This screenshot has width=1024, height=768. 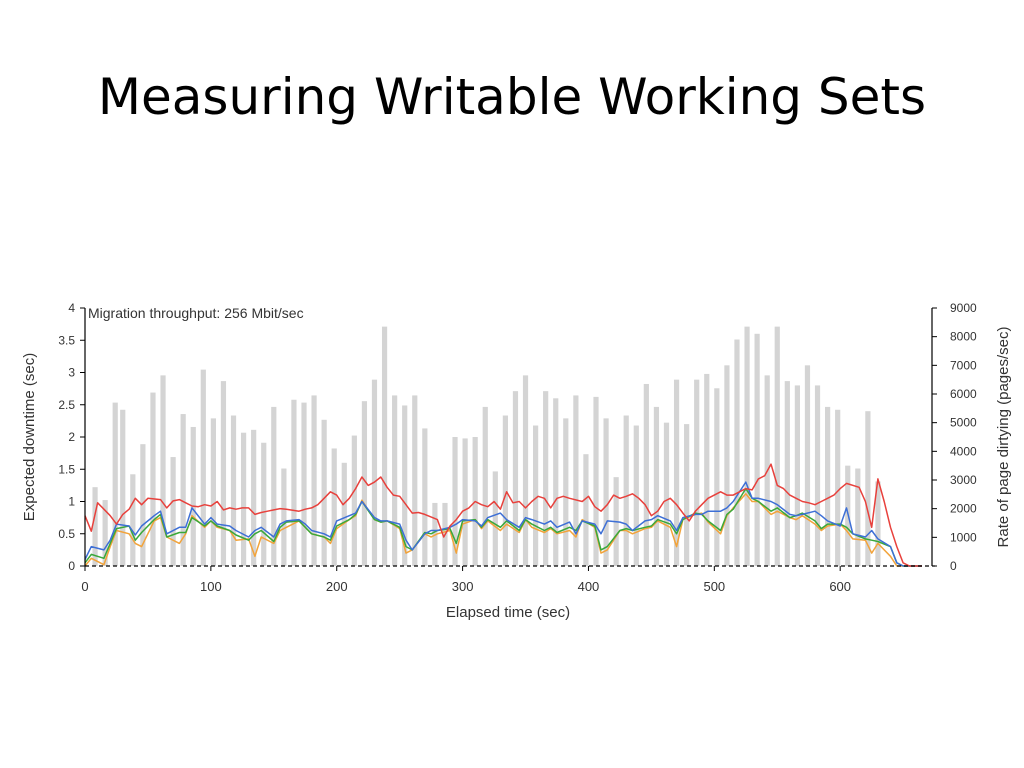 What do you see at coordinates (463, 586) in the screenshot?
I see `x-tick-label: 300` at bounding box center [463, 586].